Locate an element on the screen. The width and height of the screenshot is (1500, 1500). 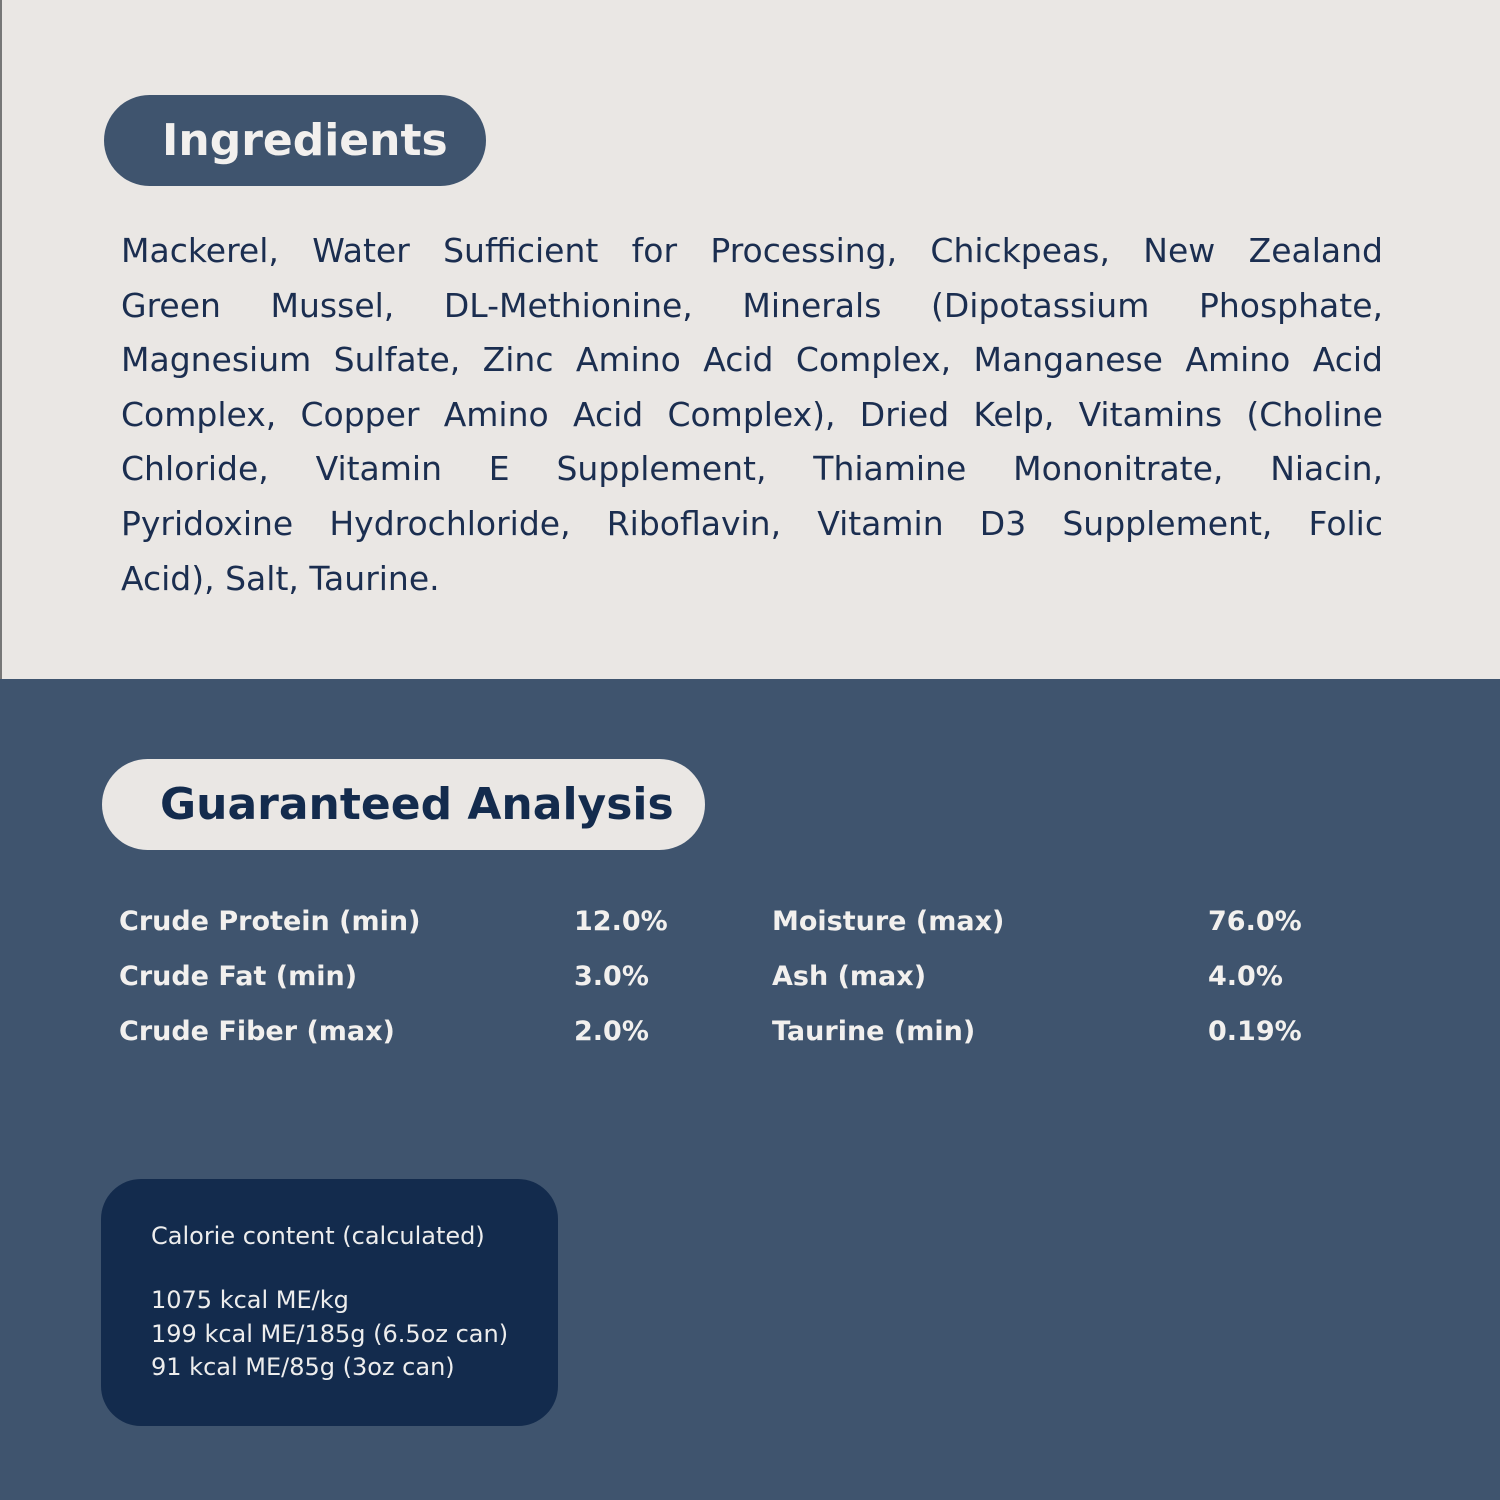
ingredients-line: Acid), Salt, Taurine. is located at coordinates (280, 578).